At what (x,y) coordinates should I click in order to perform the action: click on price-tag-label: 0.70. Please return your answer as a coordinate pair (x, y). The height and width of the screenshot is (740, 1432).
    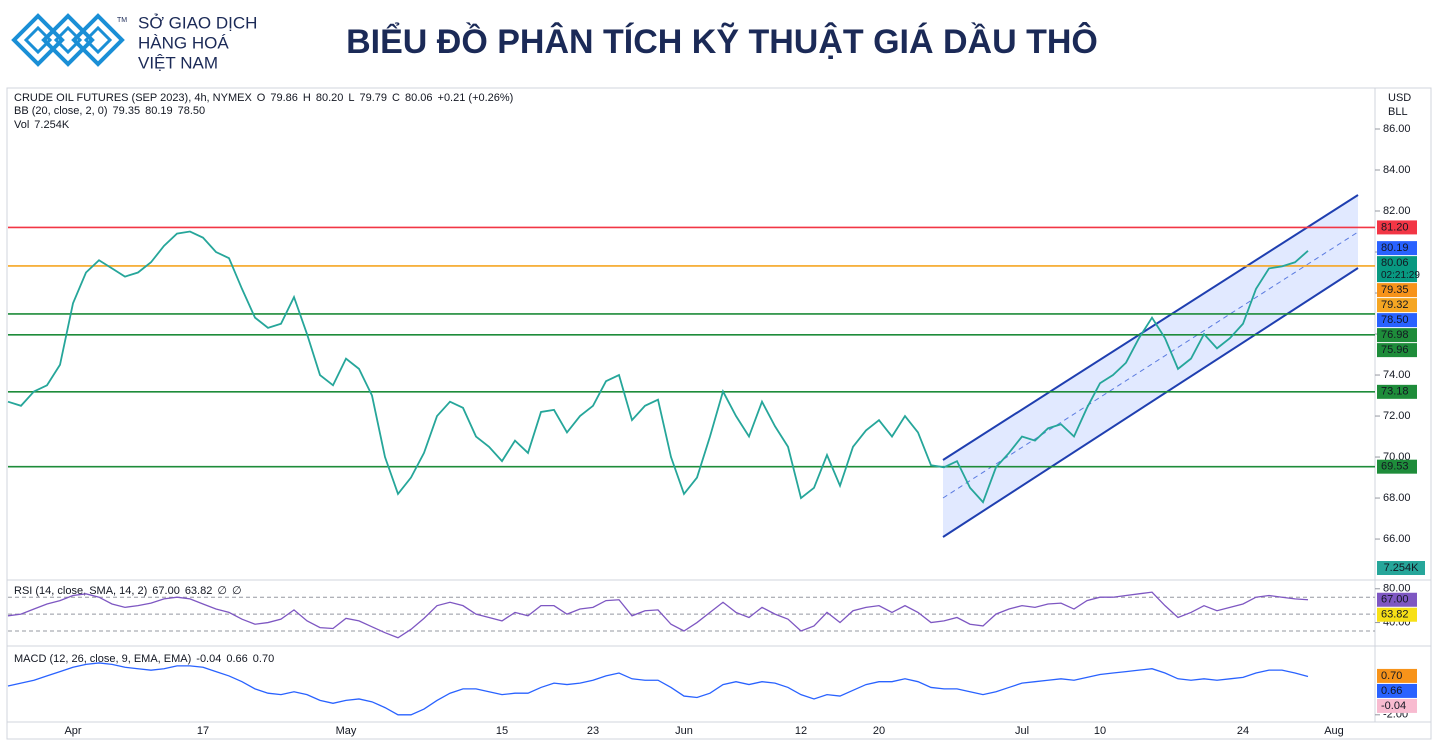
    Looking at the image, I should click on (1391, 676).